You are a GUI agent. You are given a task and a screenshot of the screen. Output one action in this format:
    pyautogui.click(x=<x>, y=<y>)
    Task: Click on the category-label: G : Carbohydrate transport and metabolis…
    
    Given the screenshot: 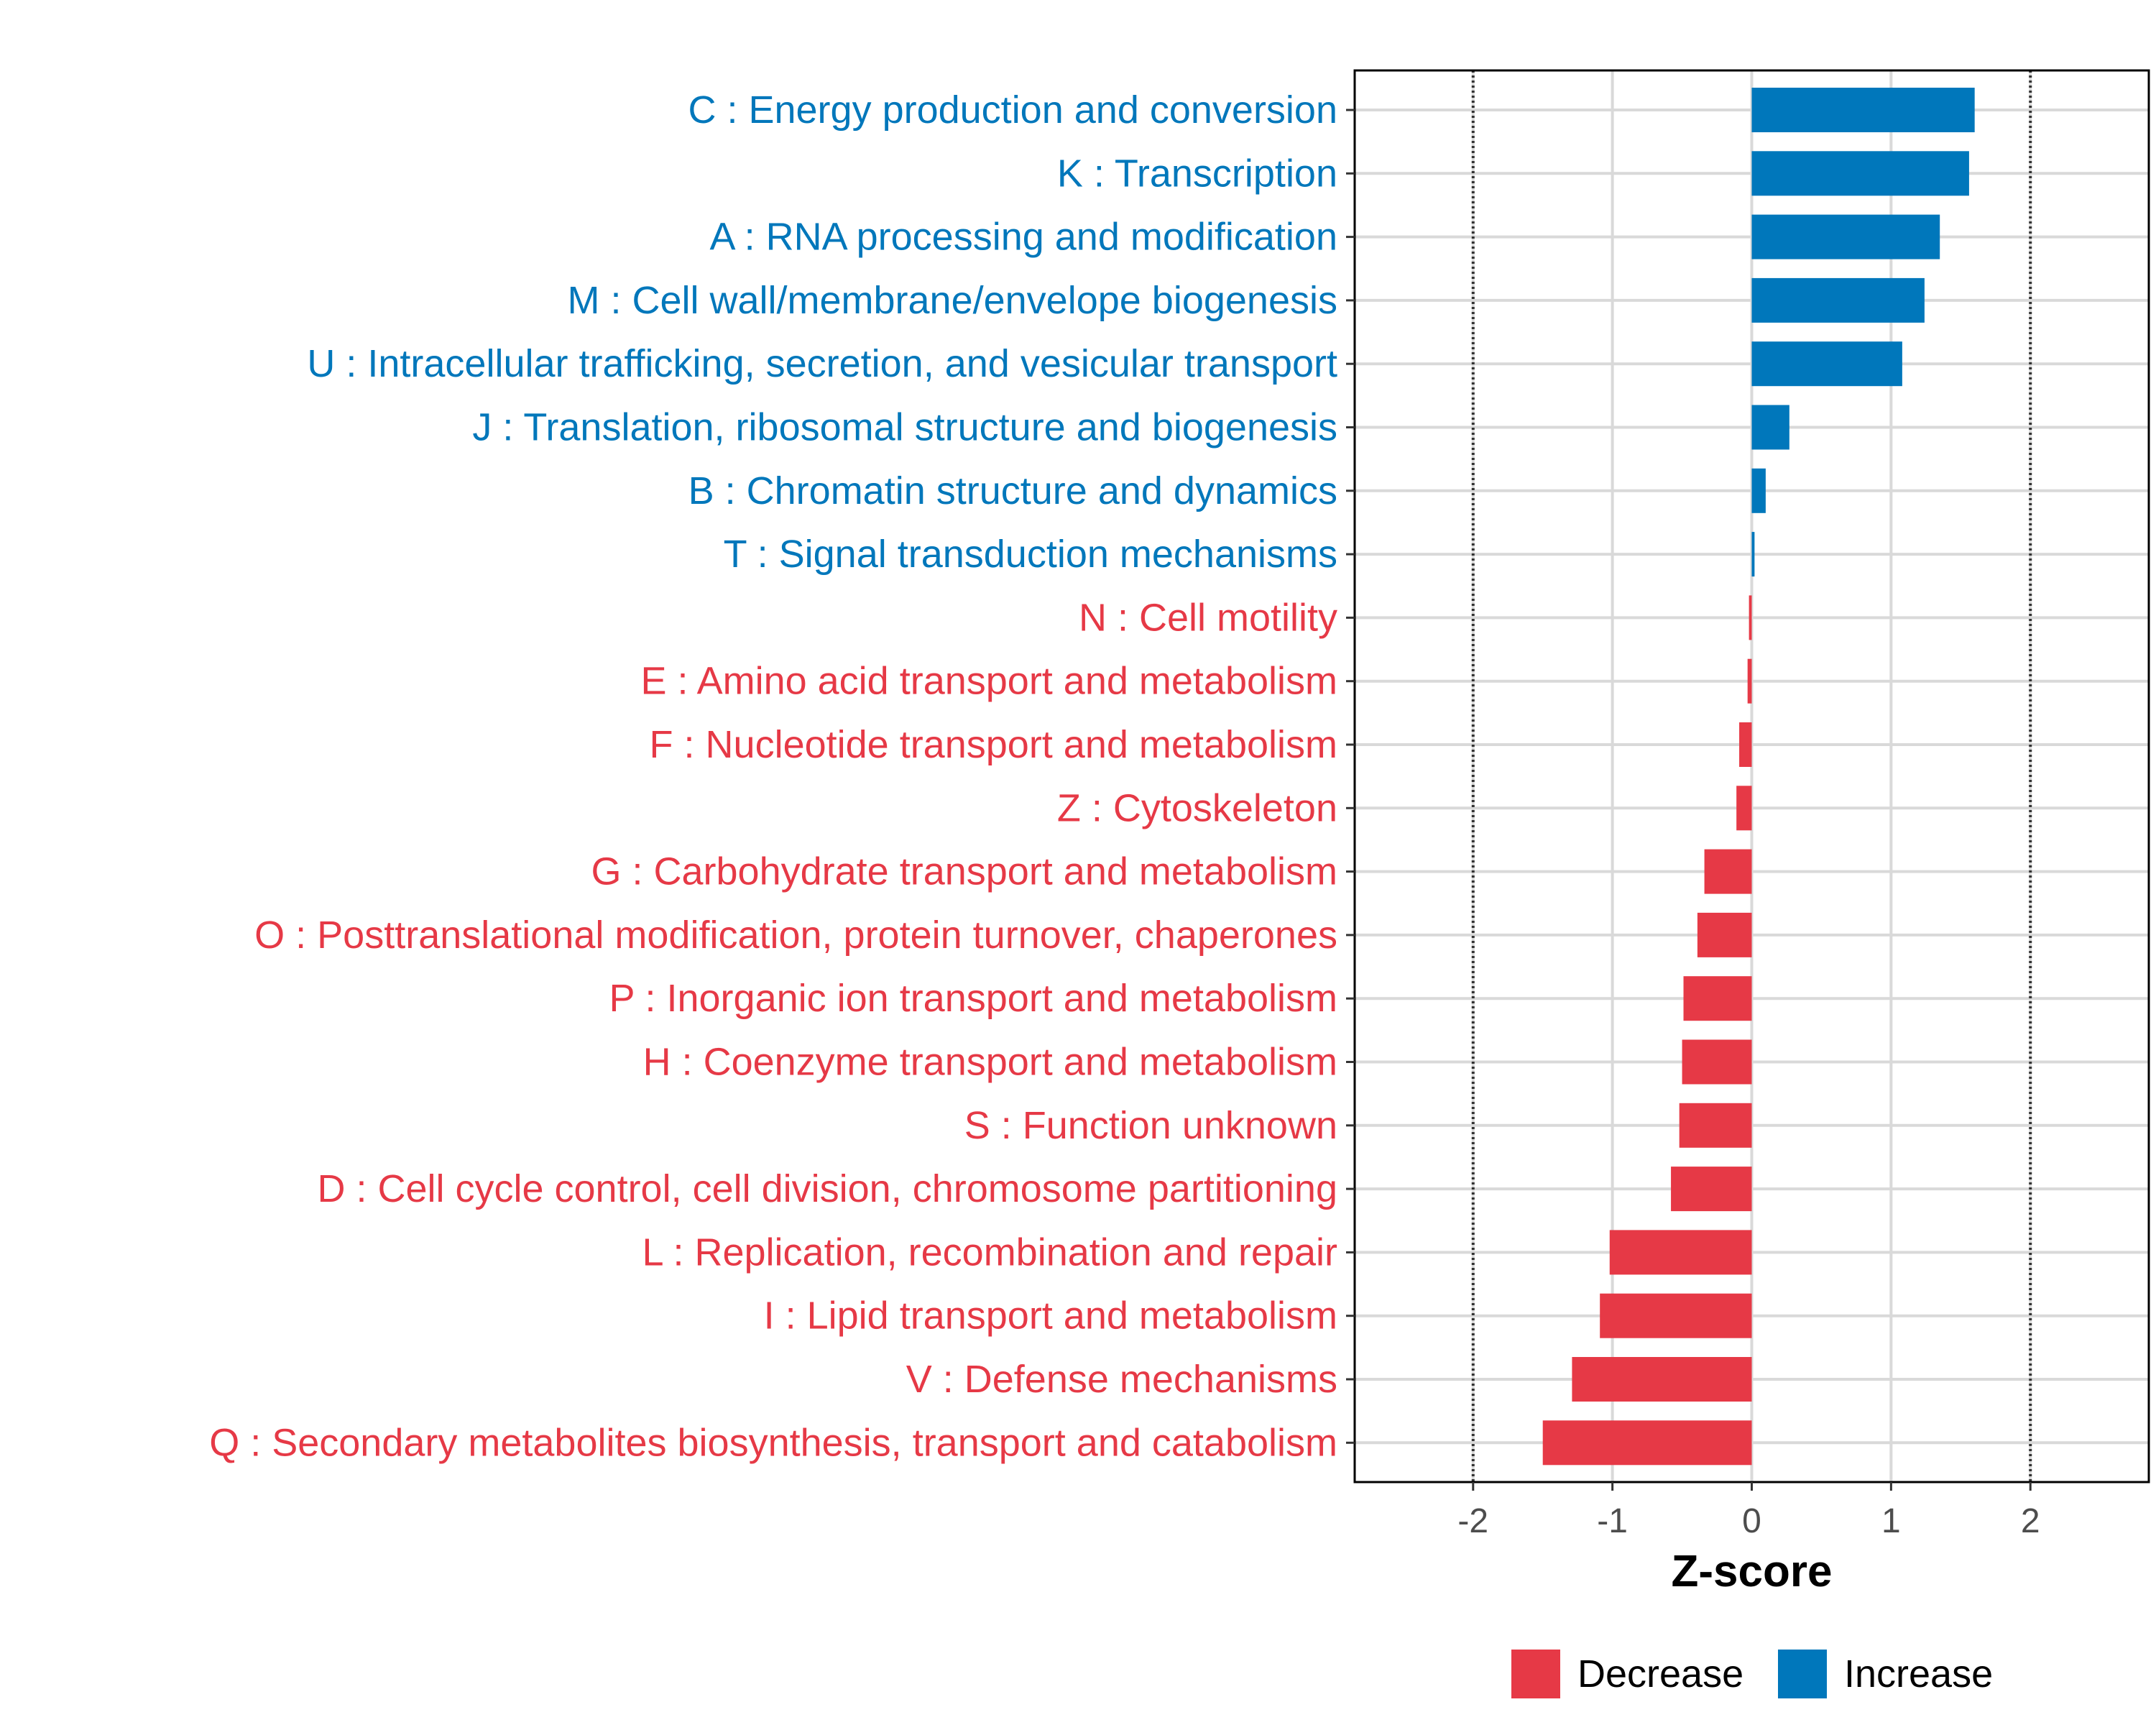 What is the action you would take?
    pyautogui.click(x=964, y=871)
    